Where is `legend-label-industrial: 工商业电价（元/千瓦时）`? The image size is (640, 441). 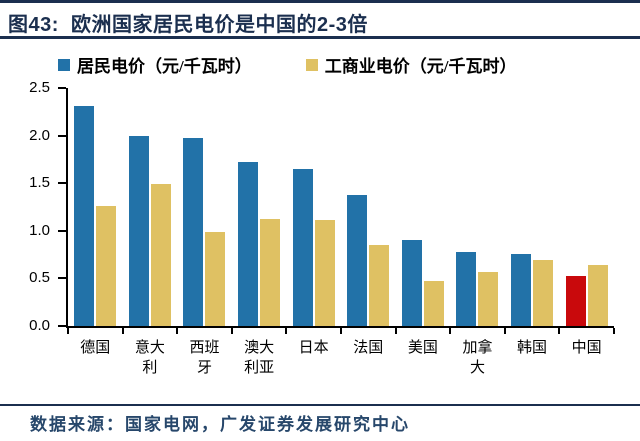 legend-label-industrial: 工商业电价（元/千瓦时） is located at coordinates (420, 66).